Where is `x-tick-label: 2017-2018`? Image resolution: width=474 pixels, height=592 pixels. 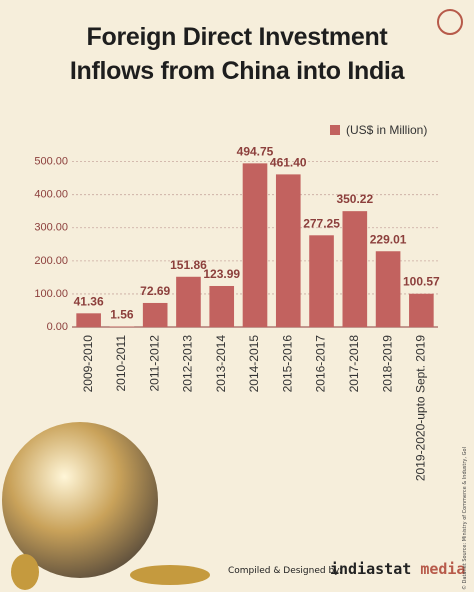 x-tick-label: 2017-2018 is located at coordinates (354, 364).